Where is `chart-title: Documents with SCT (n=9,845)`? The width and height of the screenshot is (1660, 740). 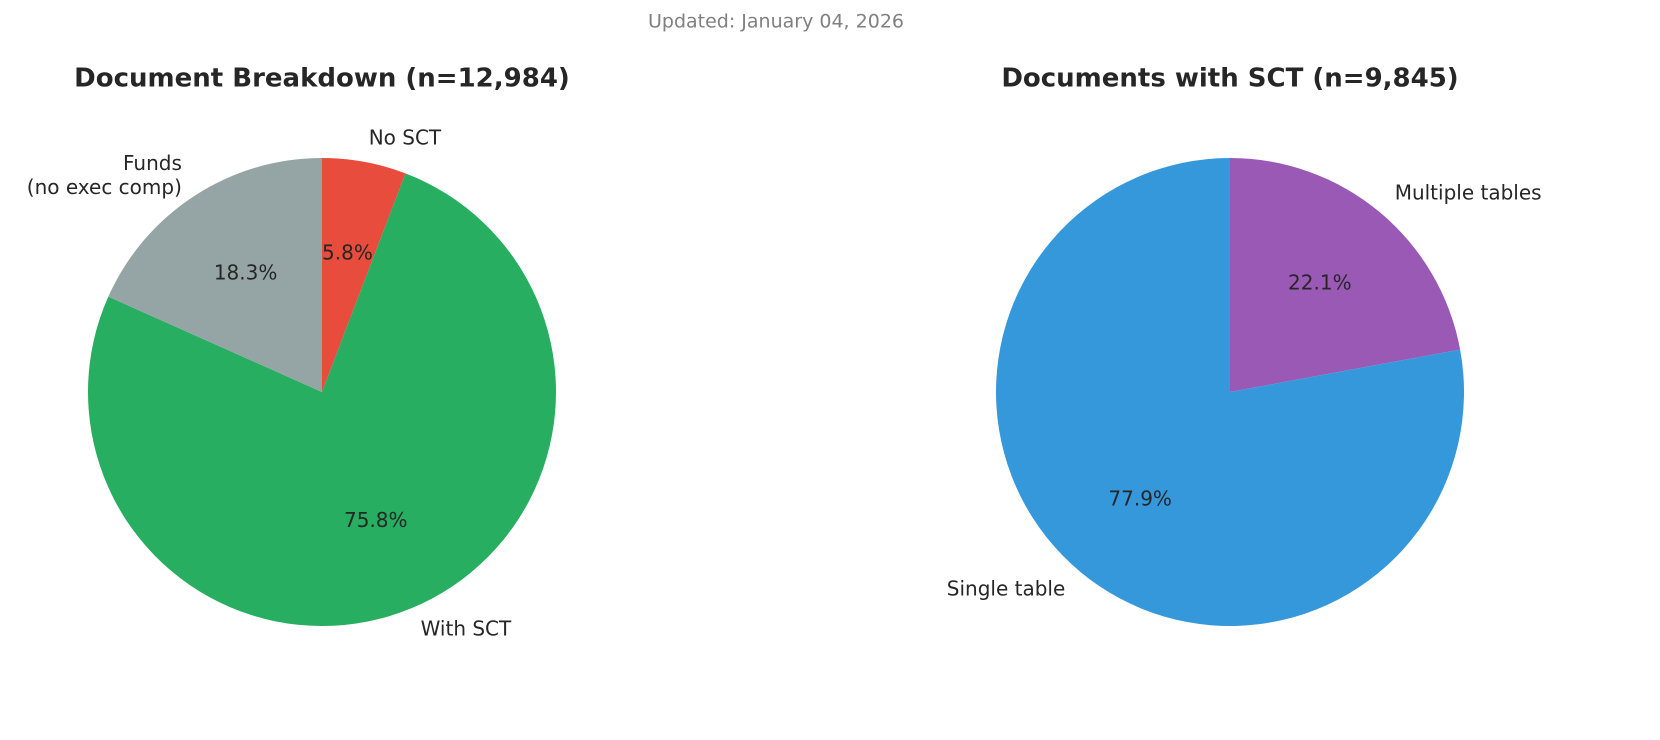 chart-title: Documents with SCT (n=9,845) is located at coordinates (1229, 79).